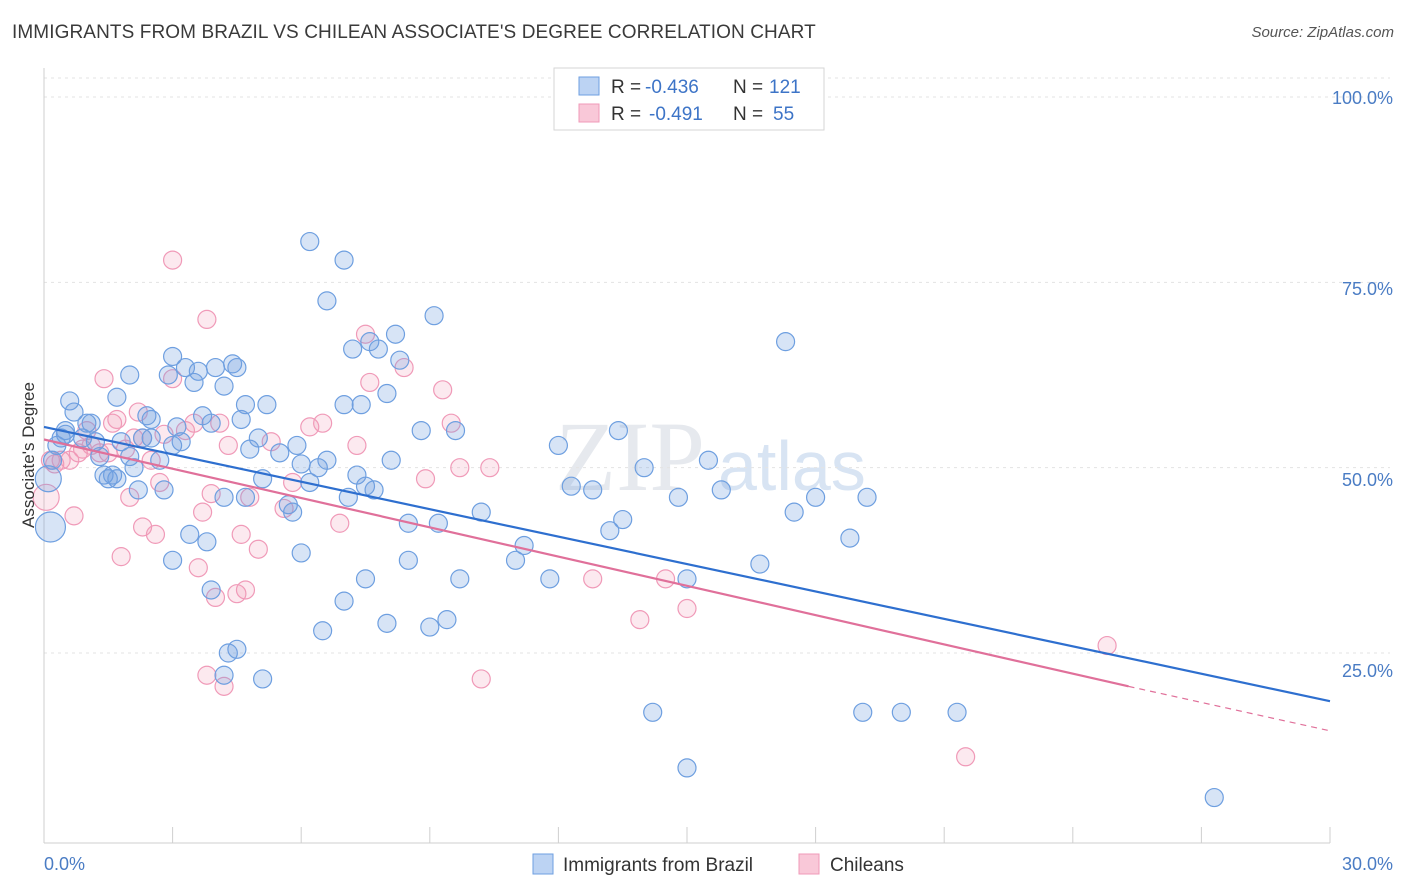 Image resolution: width=1406 pixels, height=892 pixels. Describe the element at coordinates (809, 864) in the screenshot. I see `legend-swatch-chileans` at that location.